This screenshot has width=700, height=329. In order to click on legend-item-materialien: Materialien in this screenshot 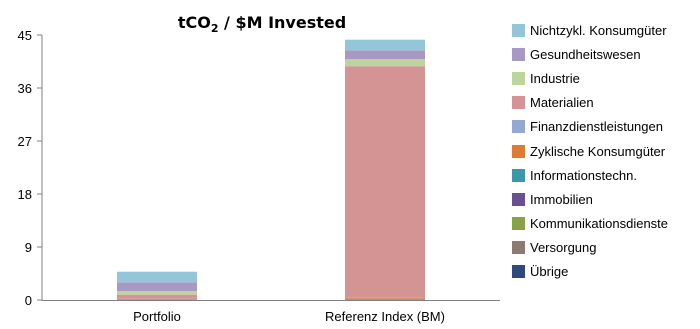, I will do `click(590, 103)`.